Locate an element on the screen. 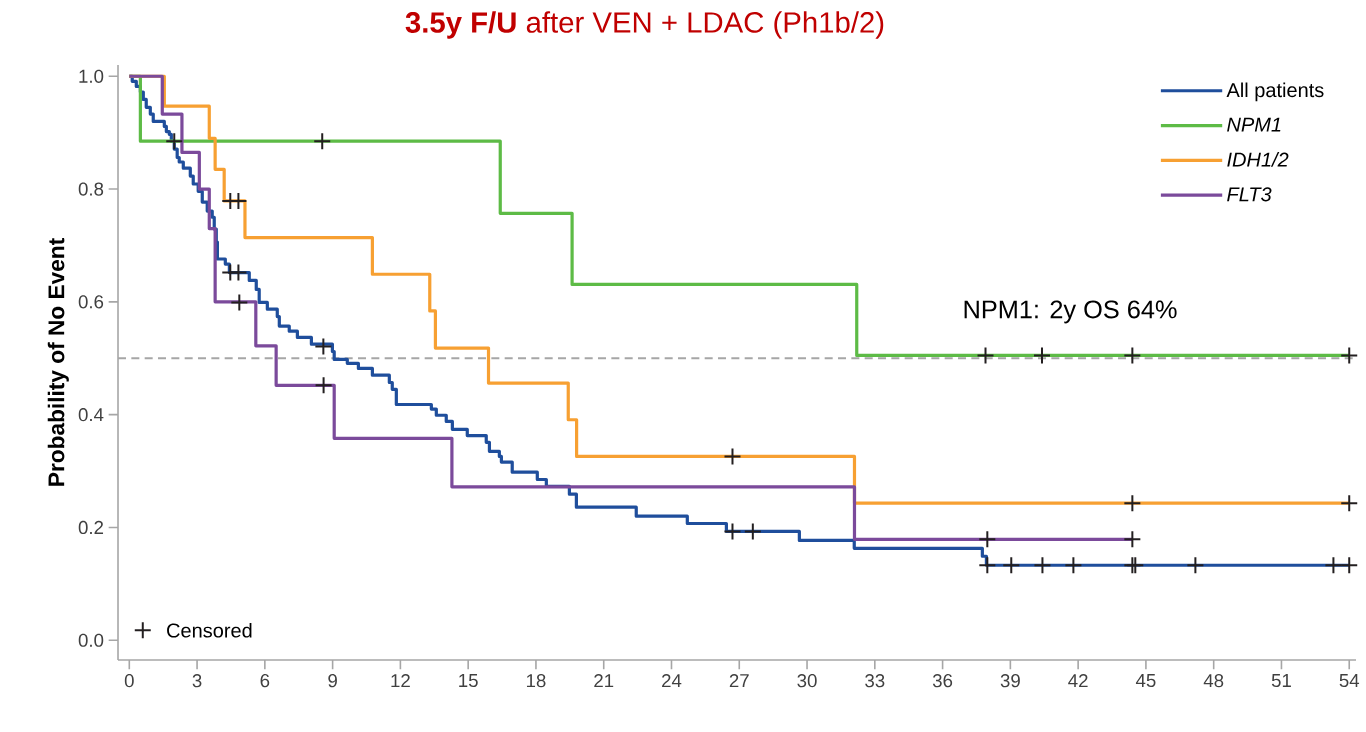 The height and width of the screenshot is (732, 1366). x-tick-label: 36 is located at coordinates (942, 681).